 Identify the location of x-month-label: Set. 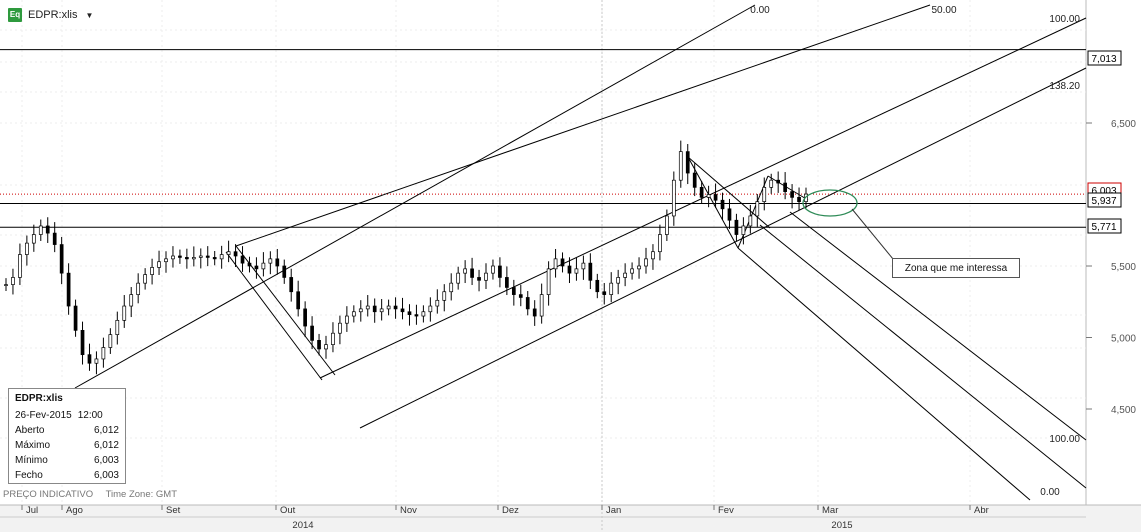
(173, 510).